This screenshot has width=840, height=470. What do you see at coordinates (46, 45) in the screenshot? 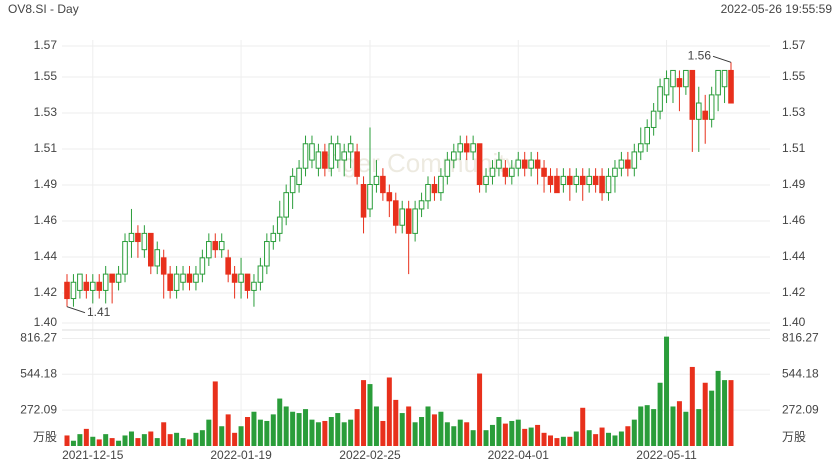
I see `y-tick-label: 1.57` at bounding box center [46, 45].